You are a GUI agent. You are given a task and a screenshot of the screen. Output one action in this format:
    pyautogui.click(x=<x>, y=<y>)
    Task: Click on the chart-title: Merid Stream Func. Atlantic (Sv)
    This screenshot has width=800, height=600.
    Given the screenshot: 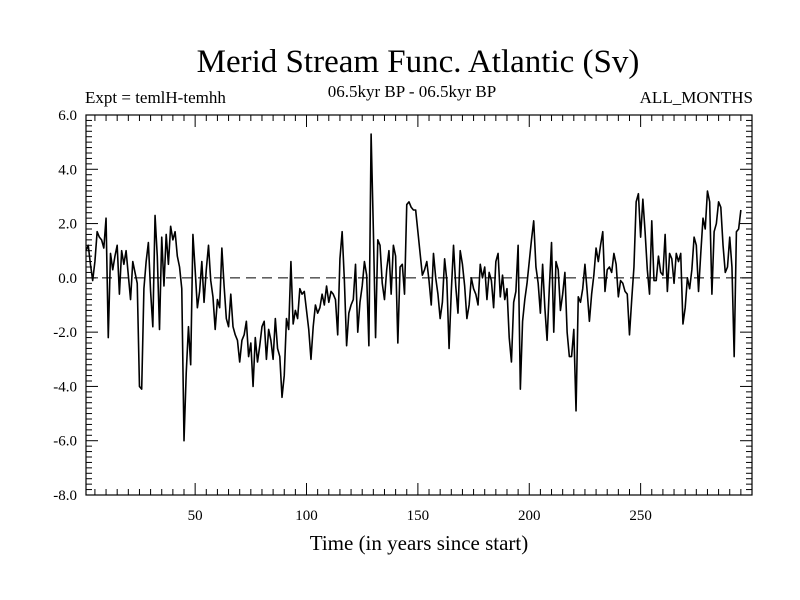 What is the action you would take?
    pyautogui.click(x=418, y=62)
    